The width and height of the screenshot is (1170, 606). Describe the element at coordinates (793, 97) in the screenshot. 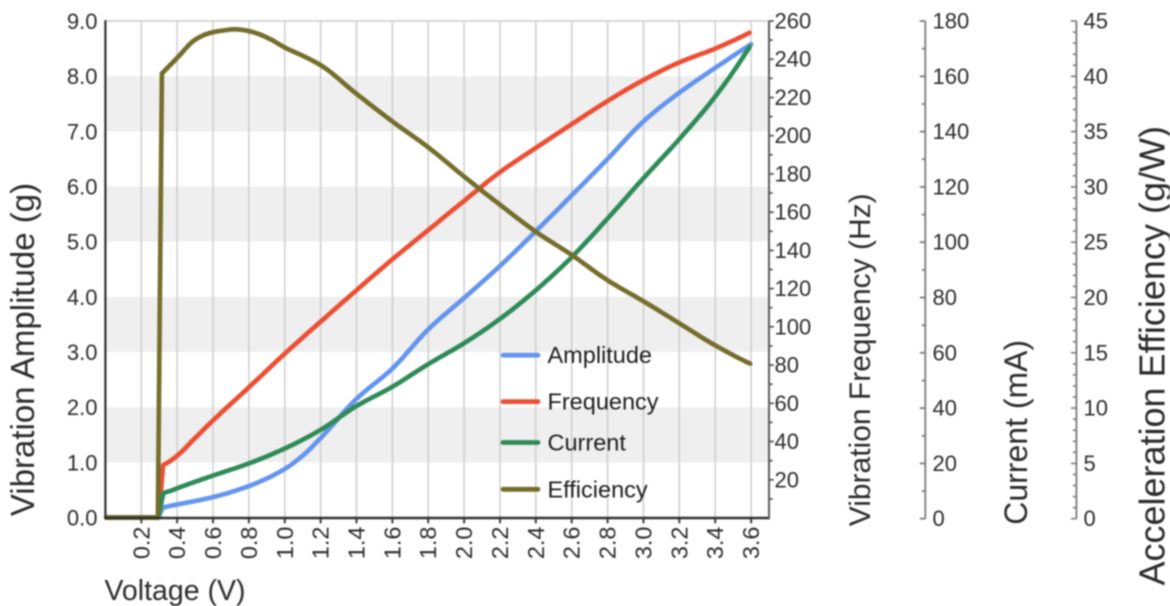

I see `svg-text: 220` at that location.